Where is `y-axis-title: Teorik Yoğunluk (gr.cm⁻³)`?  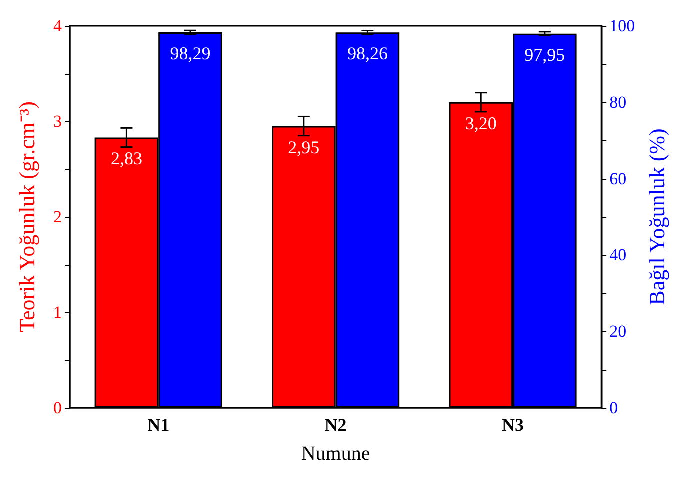 y-axis-title: Teorik Yoğunluk (gr.cm⁻³) is located at coordinates (27, 217).